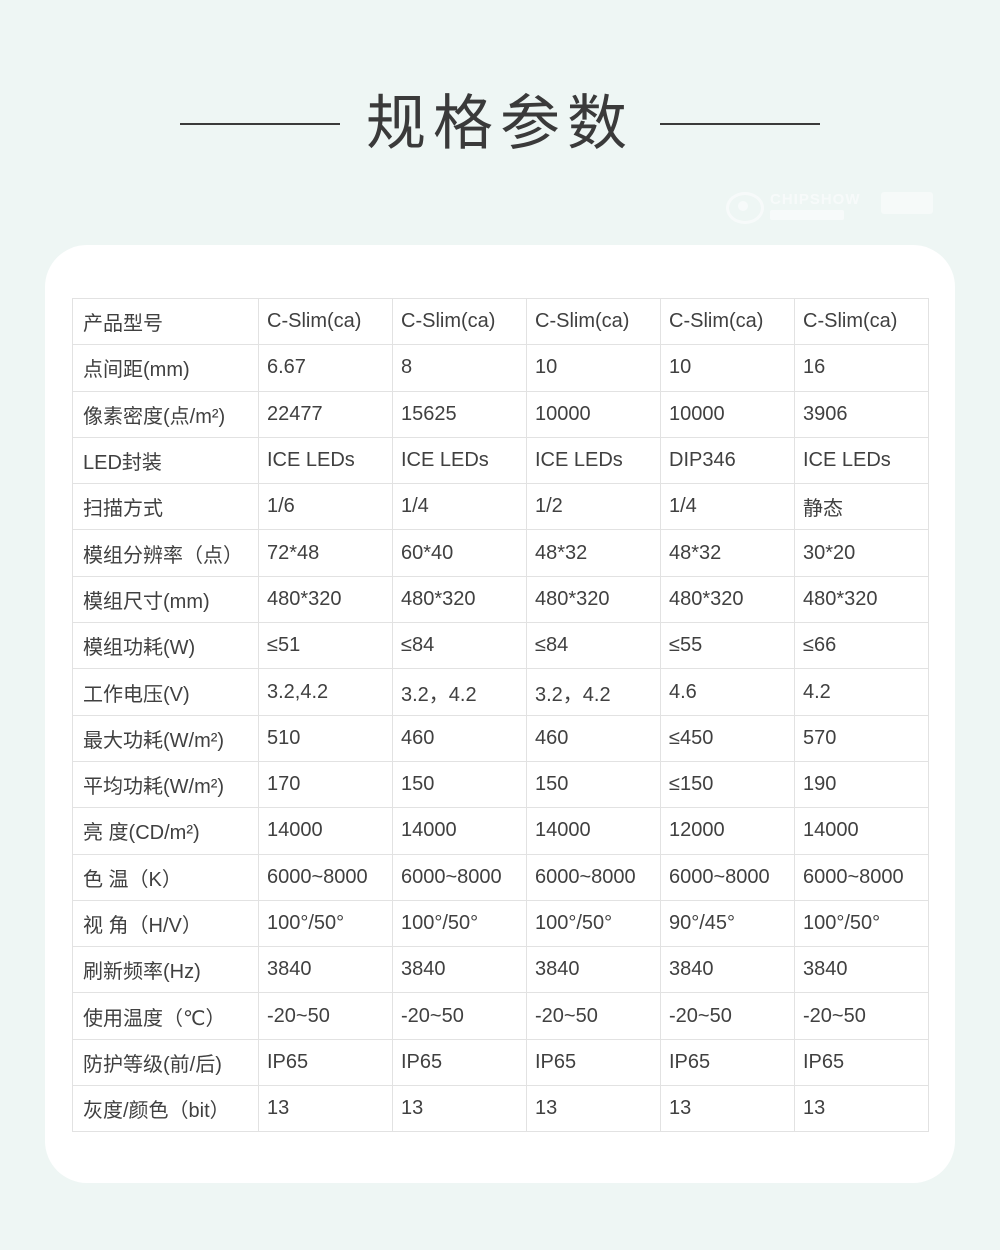 The height and width of the screenshot is (1250, 1000). I want to click on row-value: 570, so click(861, 738).